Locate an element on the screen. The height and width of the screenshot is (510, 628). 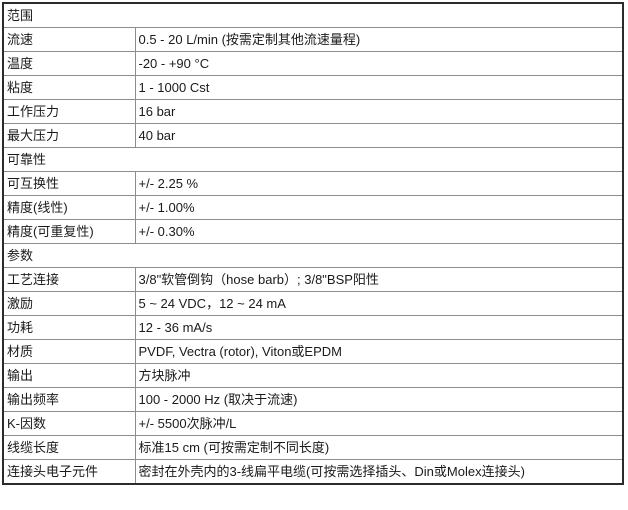
section-header: 范围 is located at coordinates (313, 15).